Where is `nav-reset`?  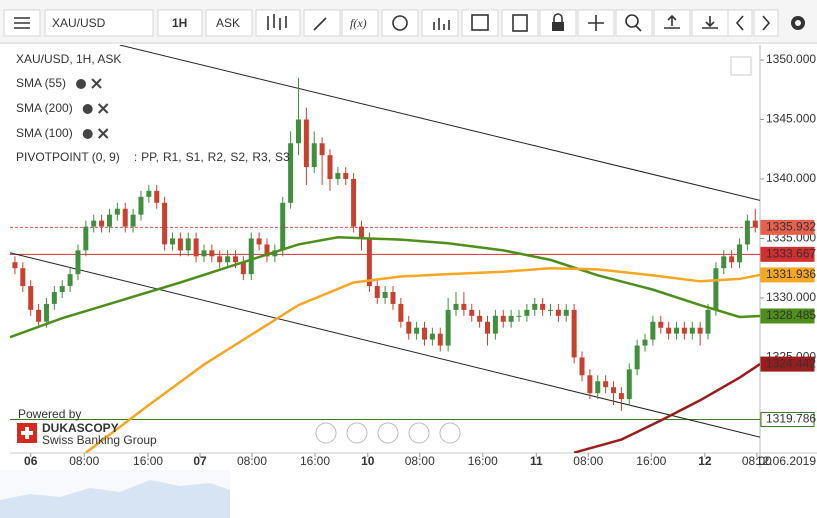 nav-reset is located at coordinates (388, 433).